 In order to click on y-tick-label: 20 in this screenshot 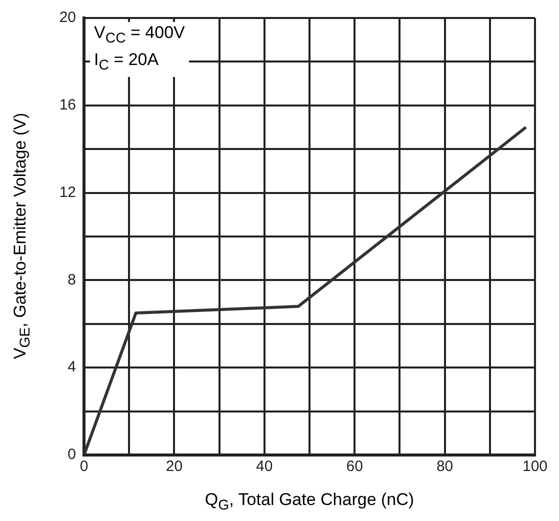, I will do `click(67, 17)`.